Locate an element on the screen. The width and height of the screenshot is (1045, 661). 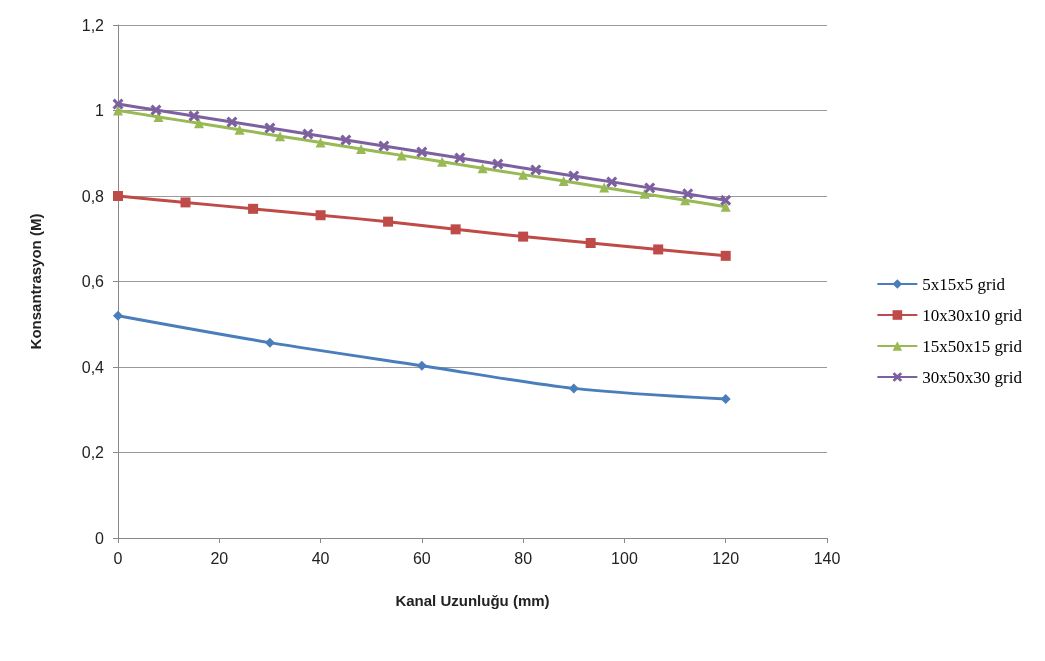
y-tick-label: 0,2 is located at coordinates (93, 452).